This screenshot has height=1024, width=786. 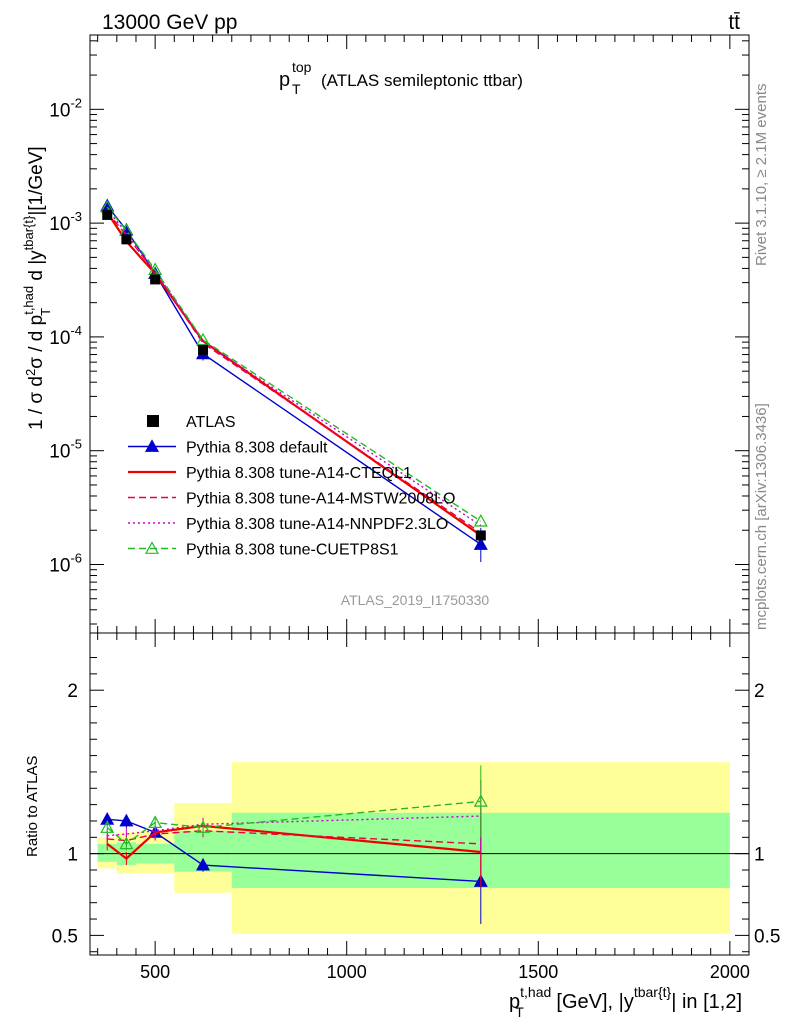 I want to click on legend-label: Pythia 8.308 tune-A14-MSTW2008LO, so click(x=320, y=499).